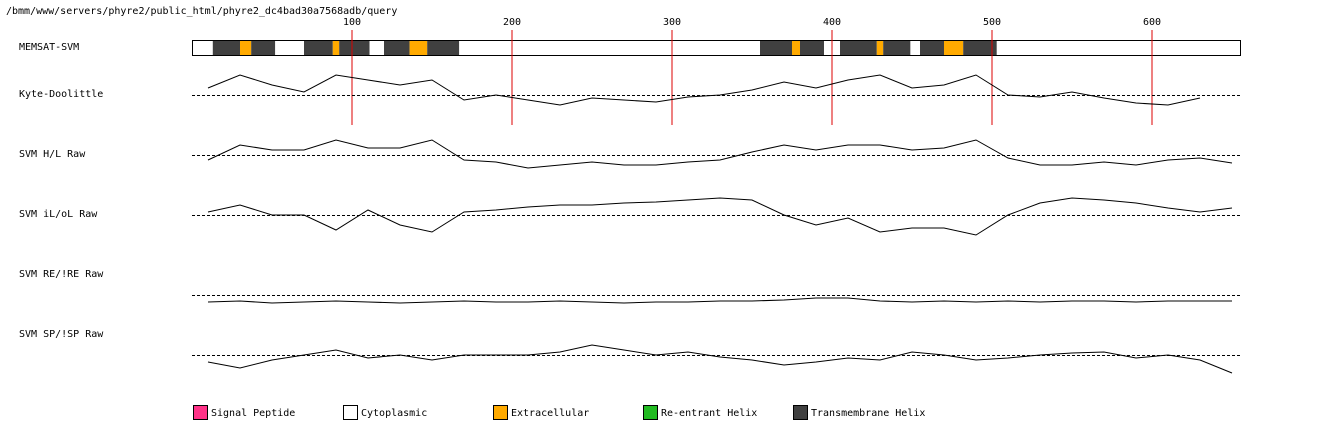  What do you see at coordinates (832, 22) in the screenshot?
I see `x-tick-label: 400` at bounding box center [832, 22].